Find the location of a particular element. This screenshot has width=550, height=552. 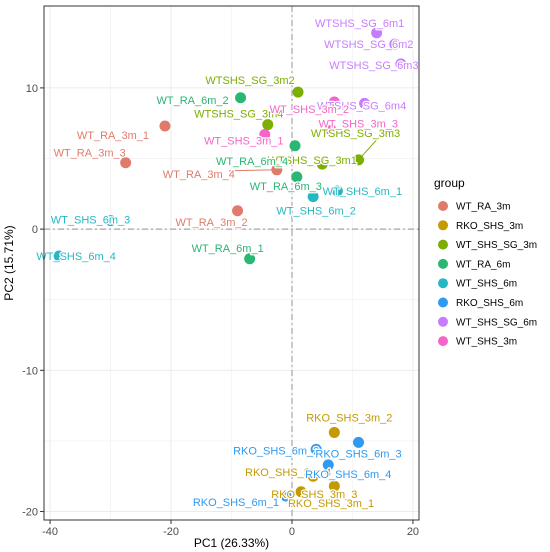

point-label: RKO_SHS_6m_1 is located at coordinates (236, 503).